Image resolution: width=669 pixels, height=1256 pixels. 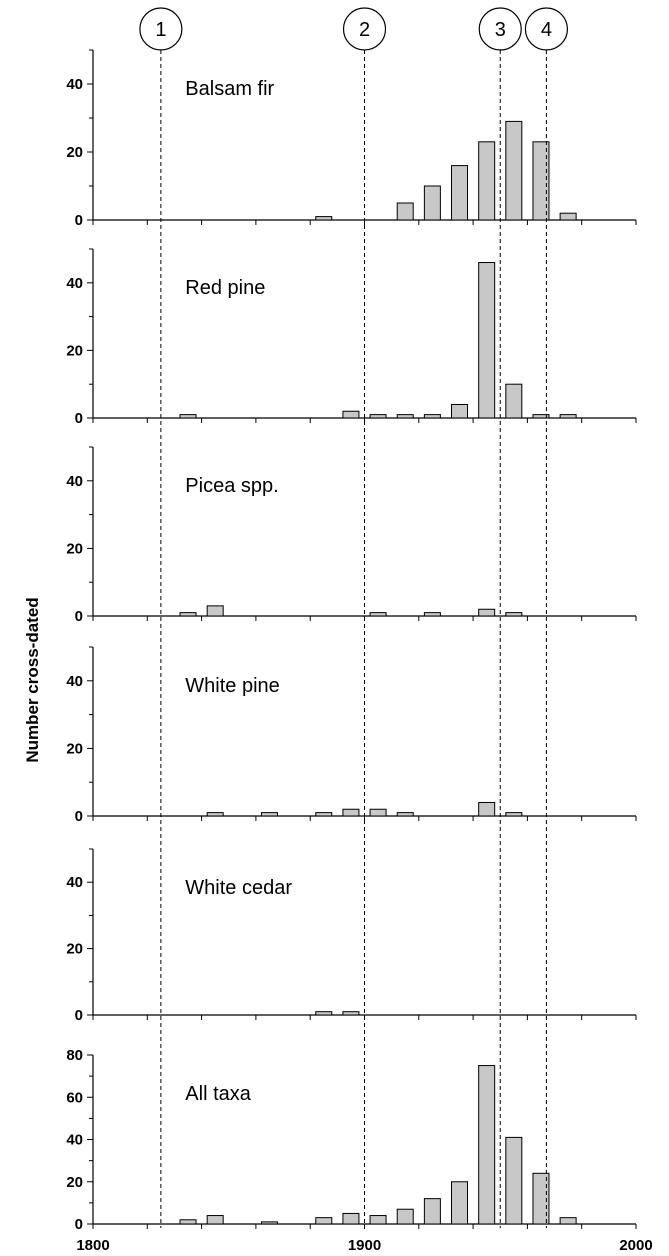 I want to click on panel-title: Picea spp., so click(x=231, y=486).